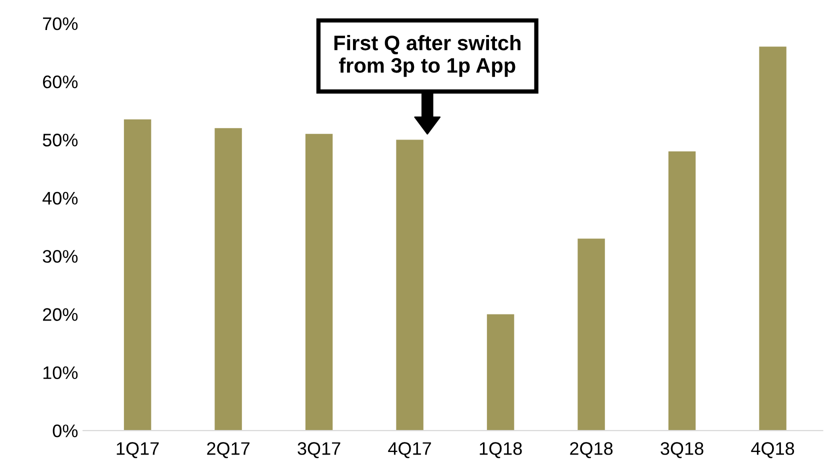  What do you see at coordinates (591, 450) in the screenshot?
I see `x-tick-label: 2Q18` at bounding box center [591, 450].